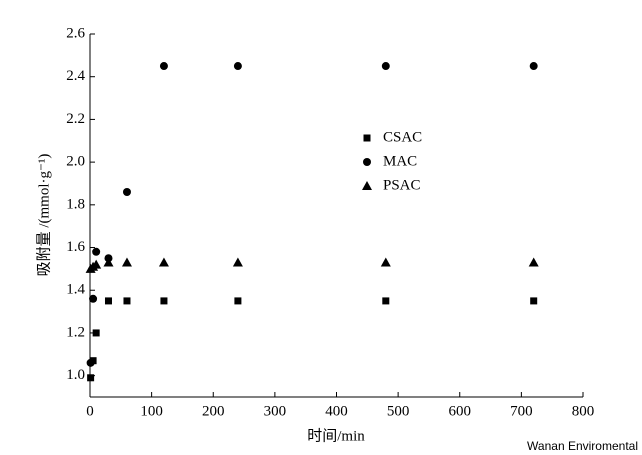 This screenshot has width=642, height=455. What do you see at coordinates (521, 411) in the screenshot?
I see `x-tick-label: 700` at bounding box center [521, 411].